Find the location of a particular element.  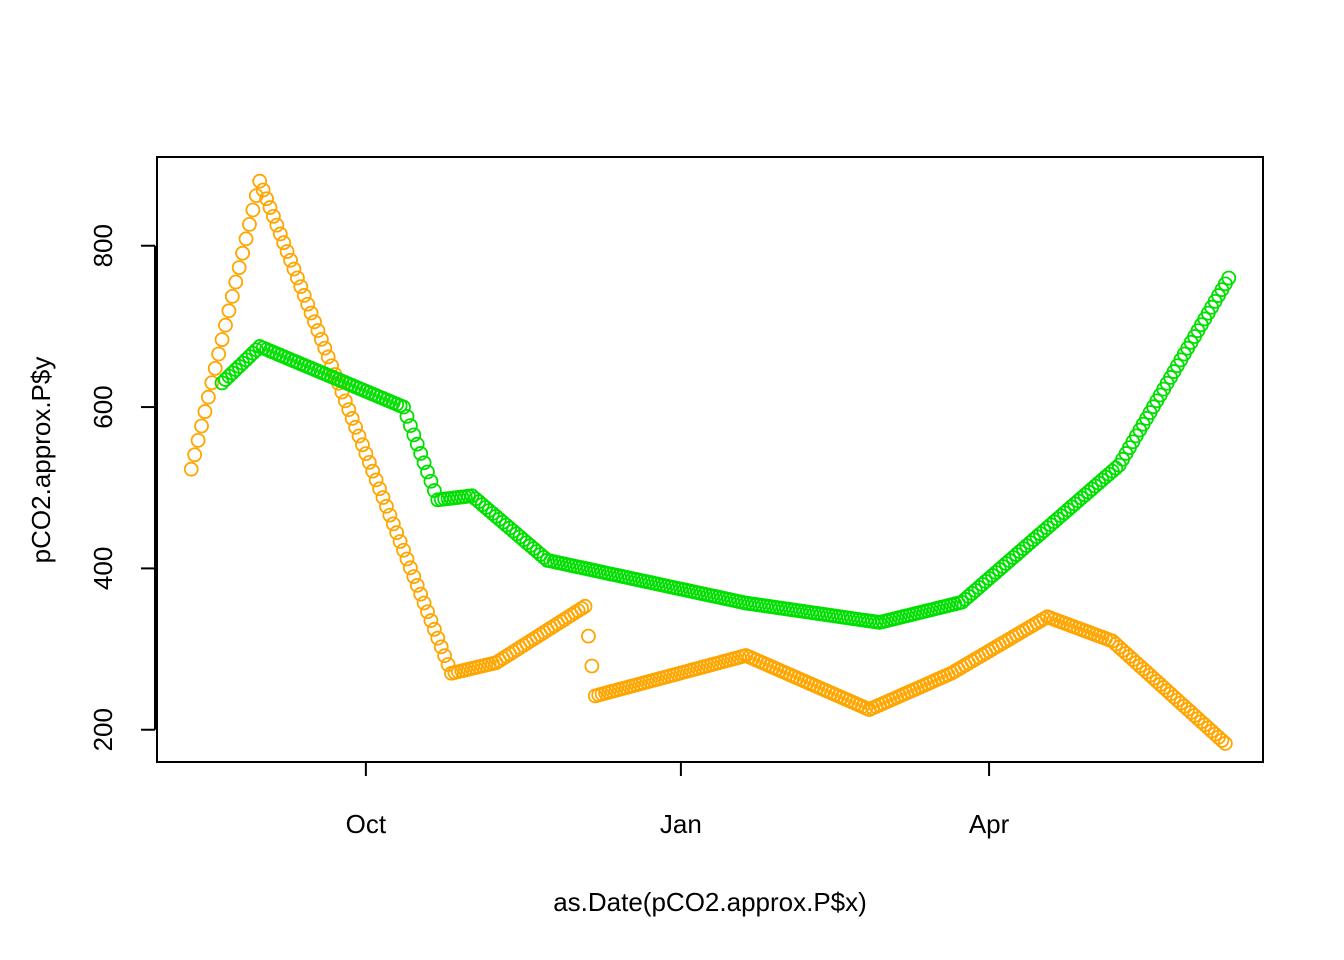

y-axis-label: pCO2.approx.P$y is located at coordinates (41, 460).